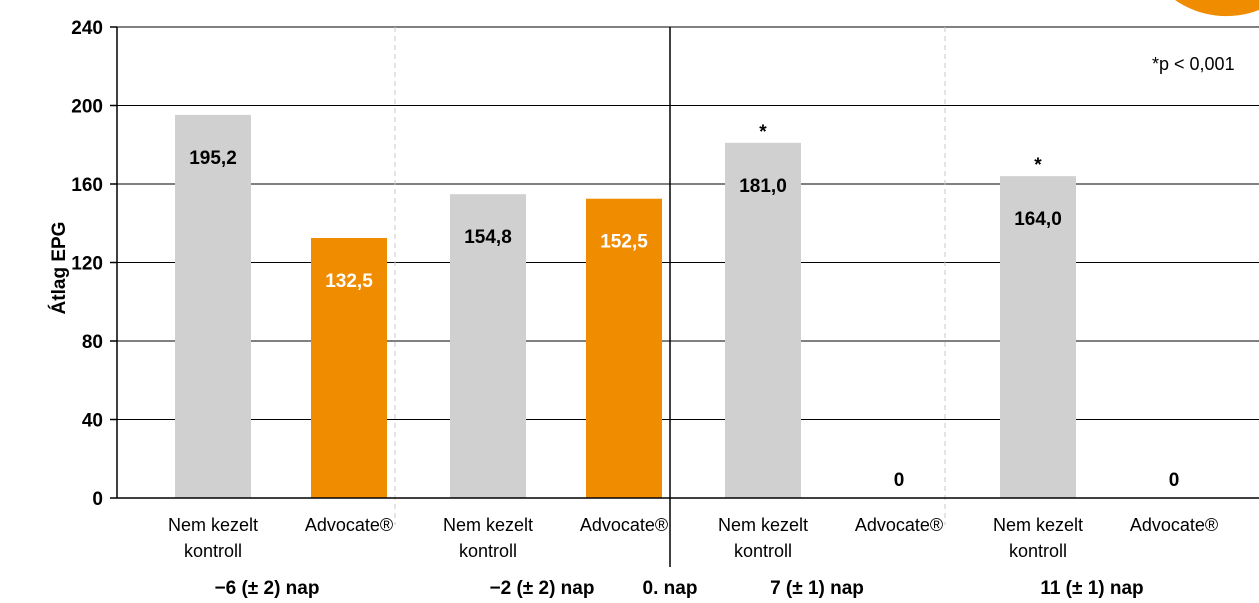 The image size is (1259, 603). I want to click on value-label: 195,2, so click(213, 158).